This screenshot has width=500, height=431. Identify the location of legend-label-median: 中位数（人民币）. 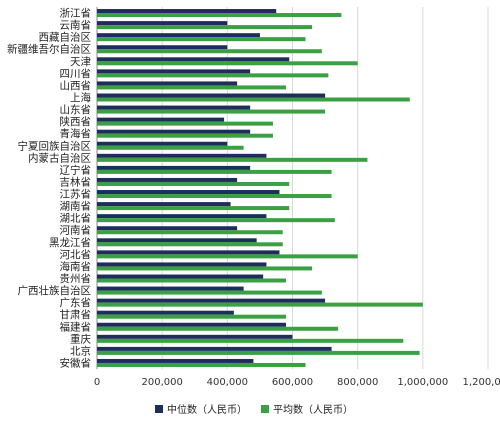
(207, 409).